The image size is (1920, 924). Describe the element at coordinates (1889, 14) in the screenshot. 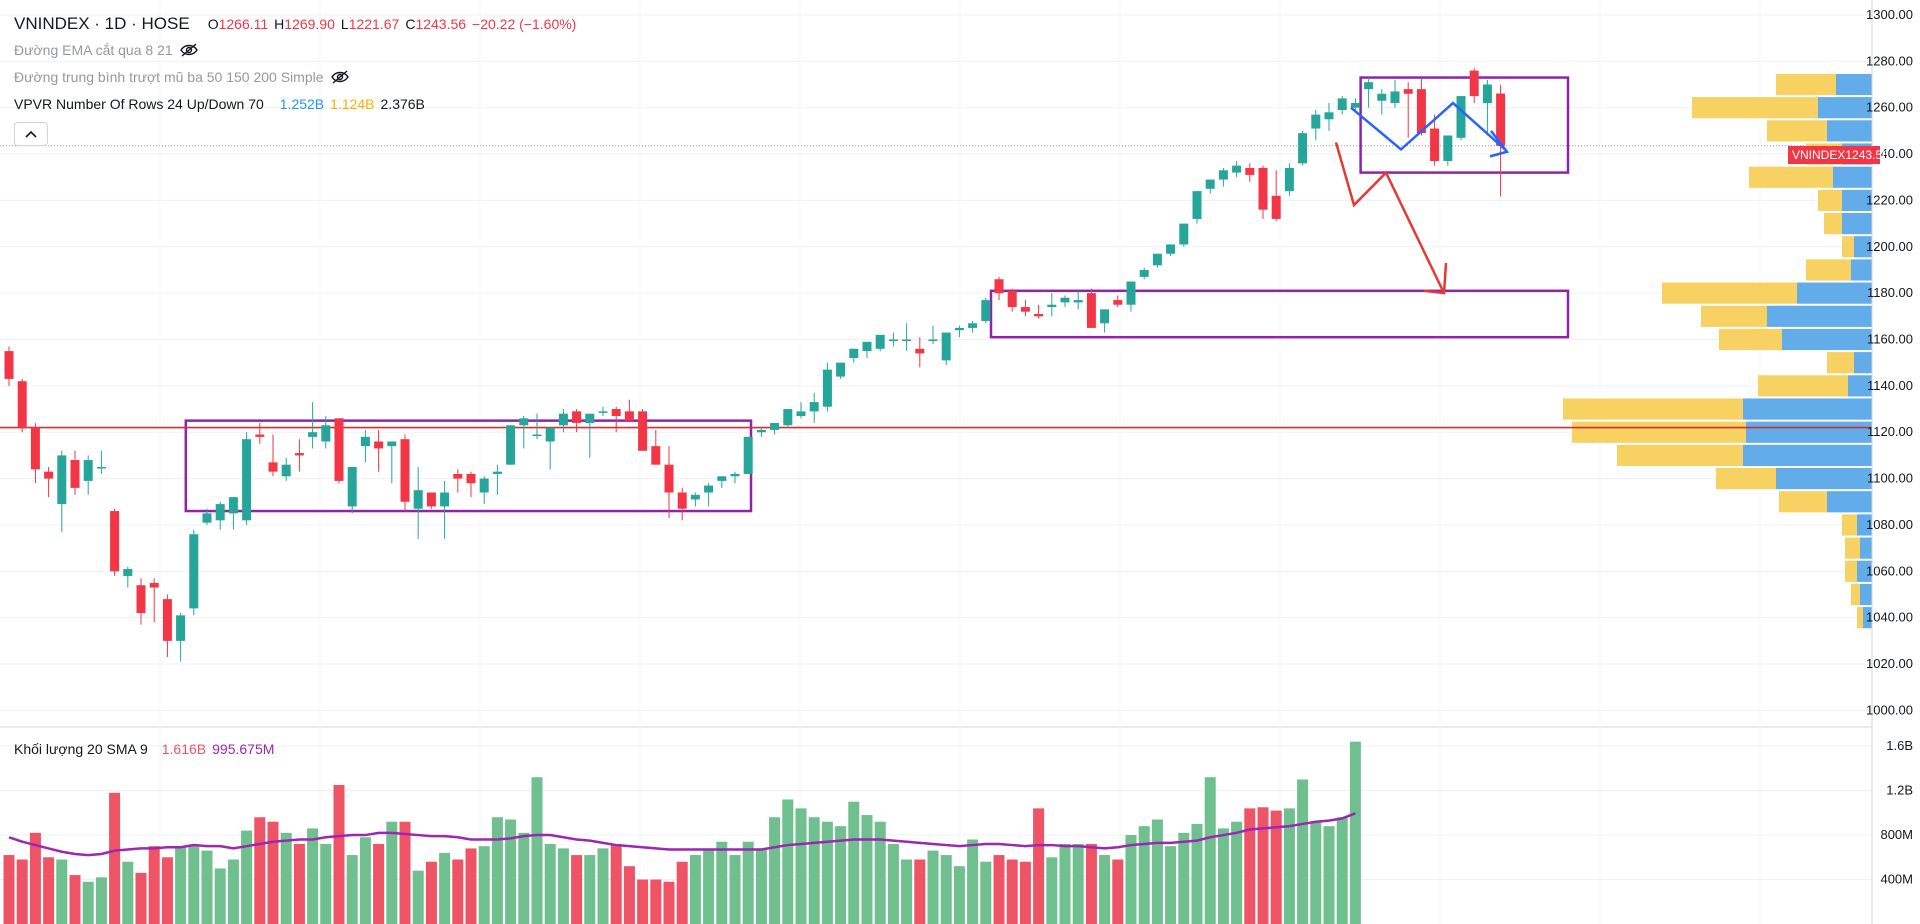

I see `price-tick-label: 1300.00` at that location.